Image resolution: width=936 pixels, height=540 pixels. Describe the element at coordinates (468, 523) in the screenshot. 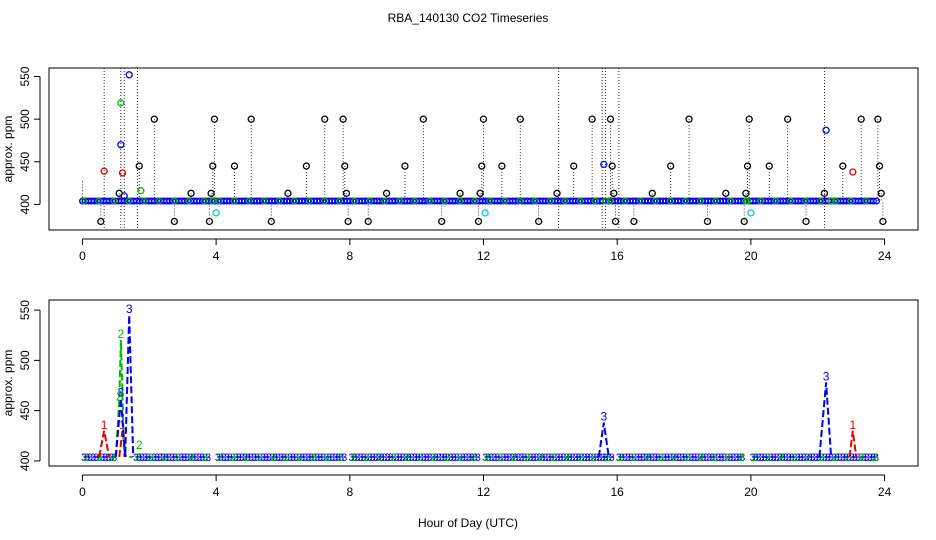

I see `x-axis-label: Hour of Day (UTC)` at that location.